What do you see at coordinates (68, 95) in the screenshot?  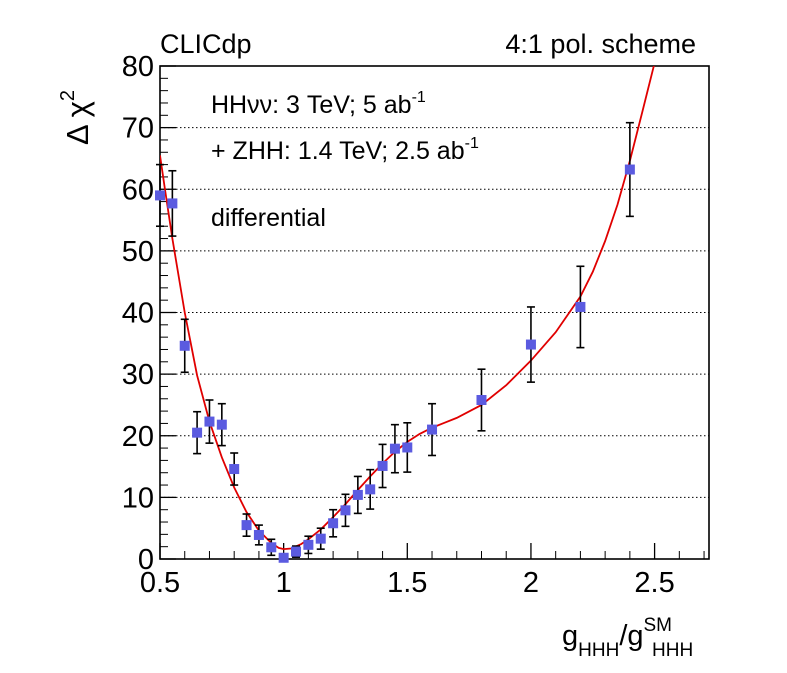 I see `y-axis-title-sup: 2` at bounding box center [68, 95].